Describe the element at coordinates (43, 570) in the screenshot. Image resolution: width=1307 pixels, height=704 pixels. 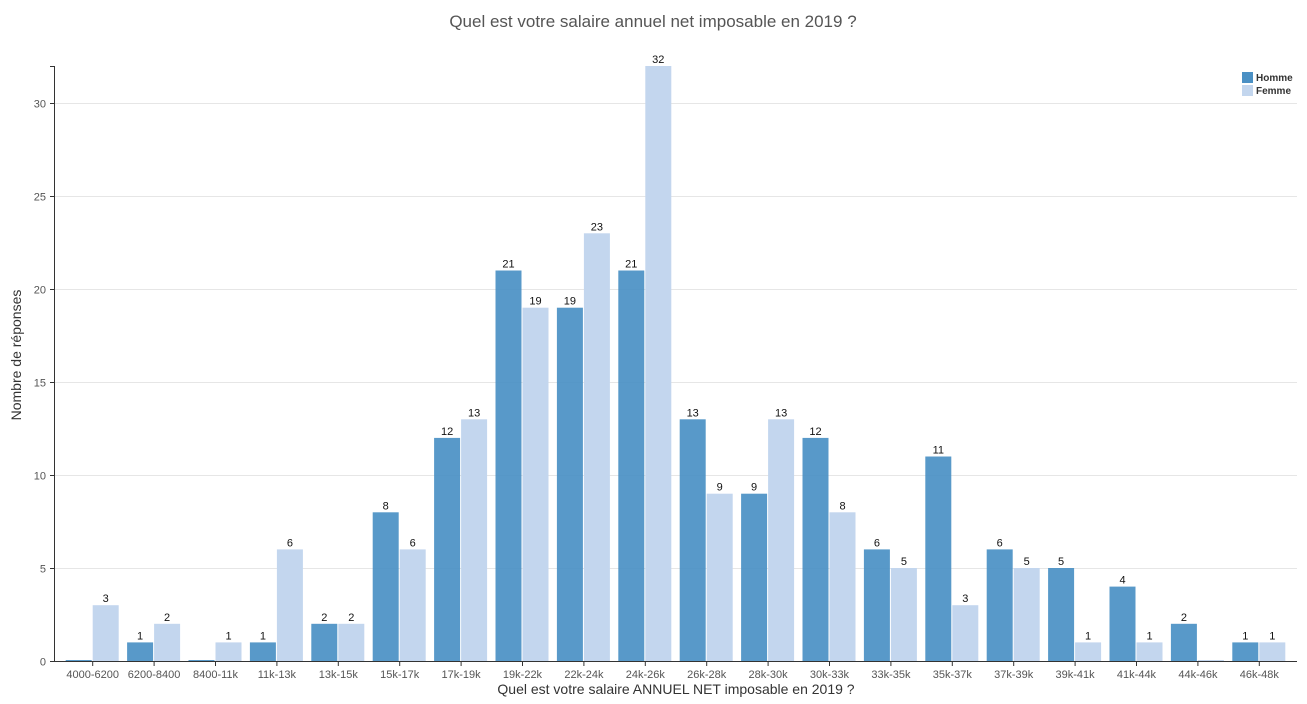
I see `y-tick-label: 5` at that location.